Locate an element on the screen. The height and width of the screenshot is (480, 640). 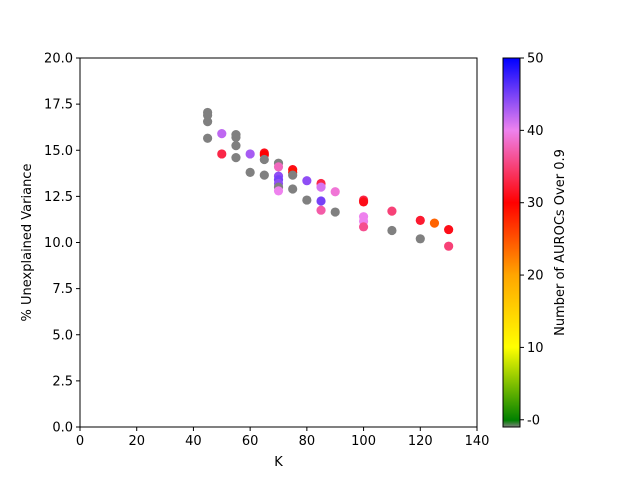
colorbar-gradient is located at coordinates (511, 242).